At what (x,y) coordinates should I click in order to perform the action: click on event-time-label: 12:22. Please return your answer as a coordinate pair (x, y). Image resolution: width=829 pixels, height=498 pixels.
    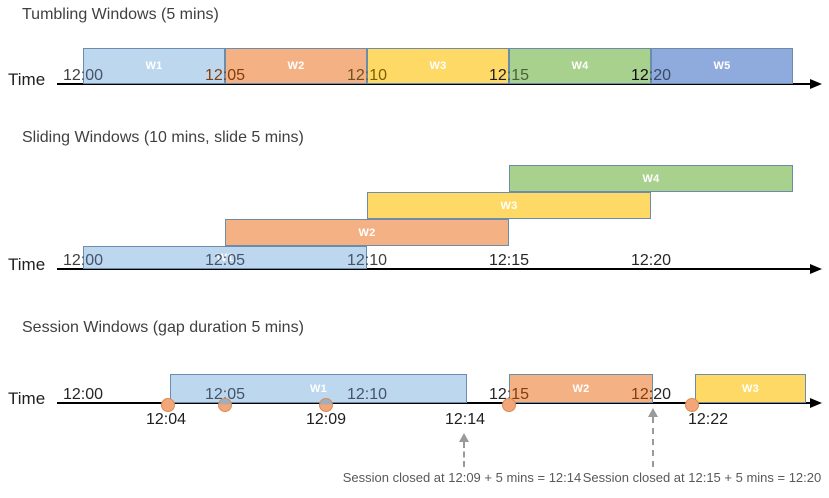
    Looking at the image, I should click on (708, 419).